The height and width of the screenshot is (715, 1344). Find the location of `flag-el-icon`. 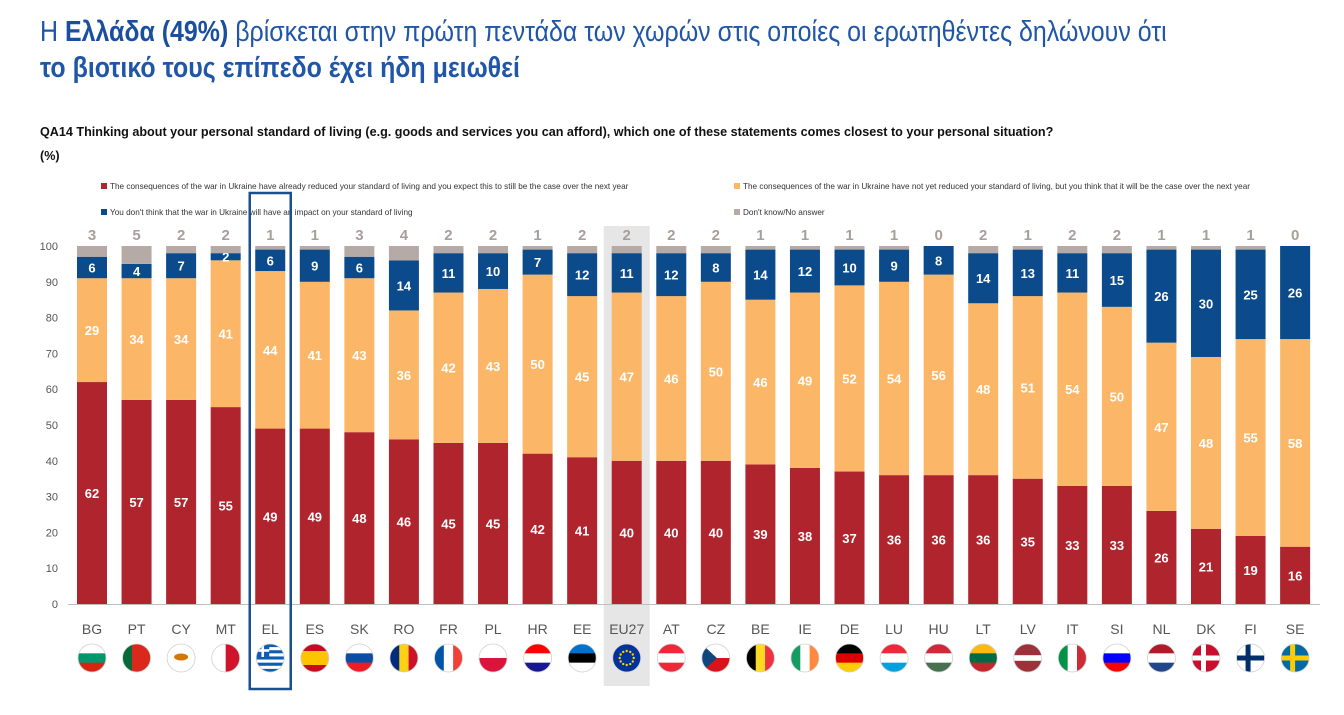

flag-el-icon is located at coordinates (270, 658).